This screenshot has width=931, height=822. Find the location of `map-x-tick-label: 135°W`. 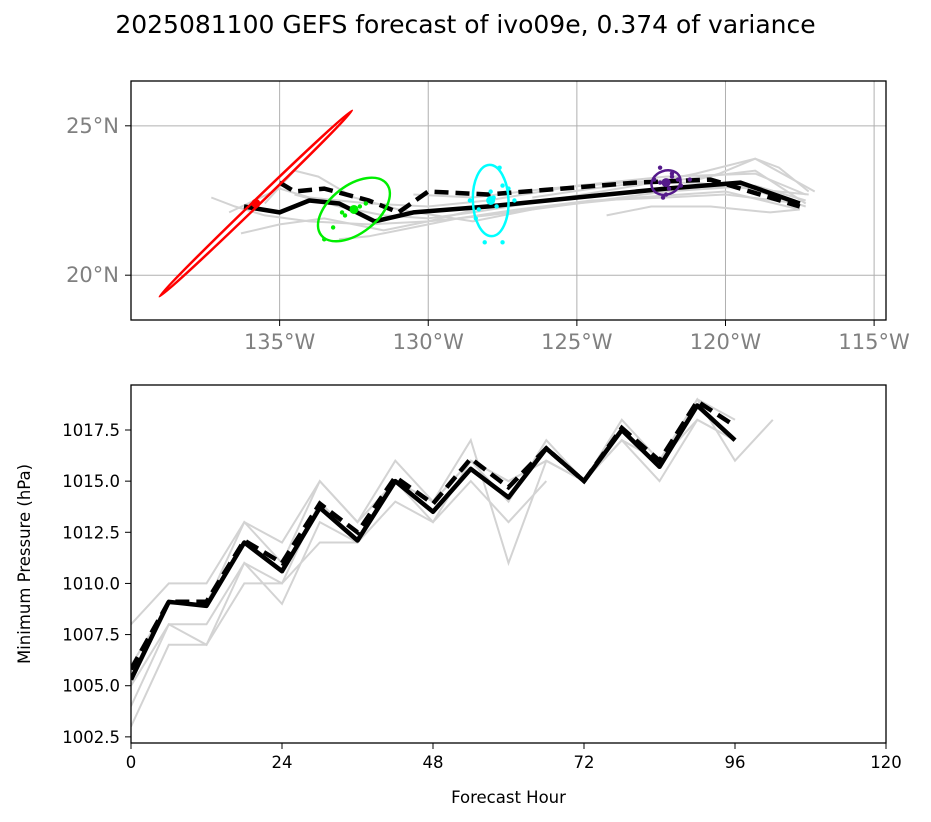

map-x-tick-label: 135°W is located at coordinates (280, 342).